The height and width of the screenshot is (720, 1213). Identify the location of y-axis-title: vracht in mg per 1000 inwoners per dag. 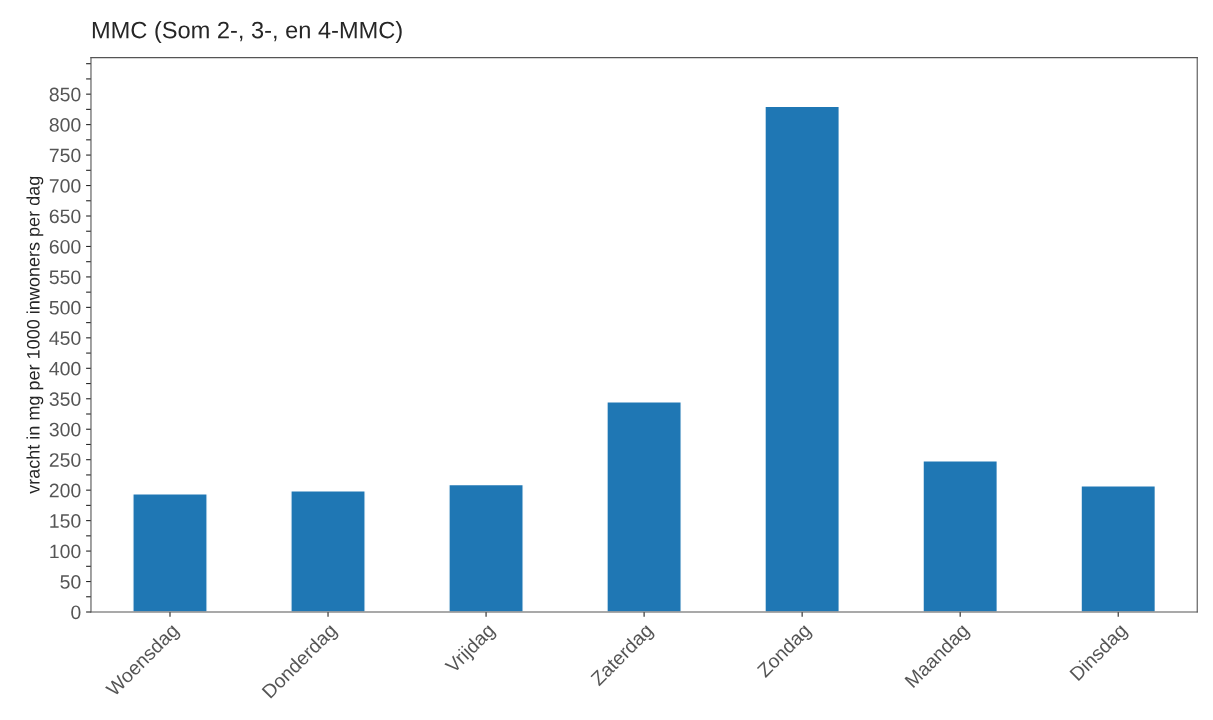
(35, 335).